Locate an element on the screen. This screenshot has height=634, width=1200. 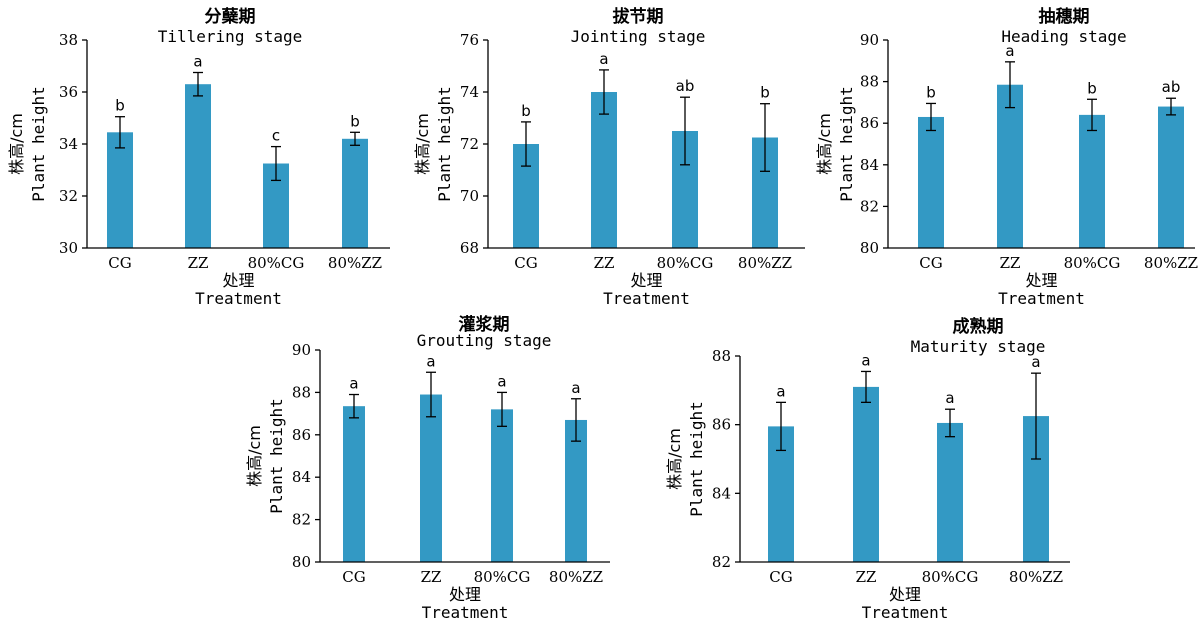
chart-title-cn: 抽穗期 is located at coordinates (1064, 16).